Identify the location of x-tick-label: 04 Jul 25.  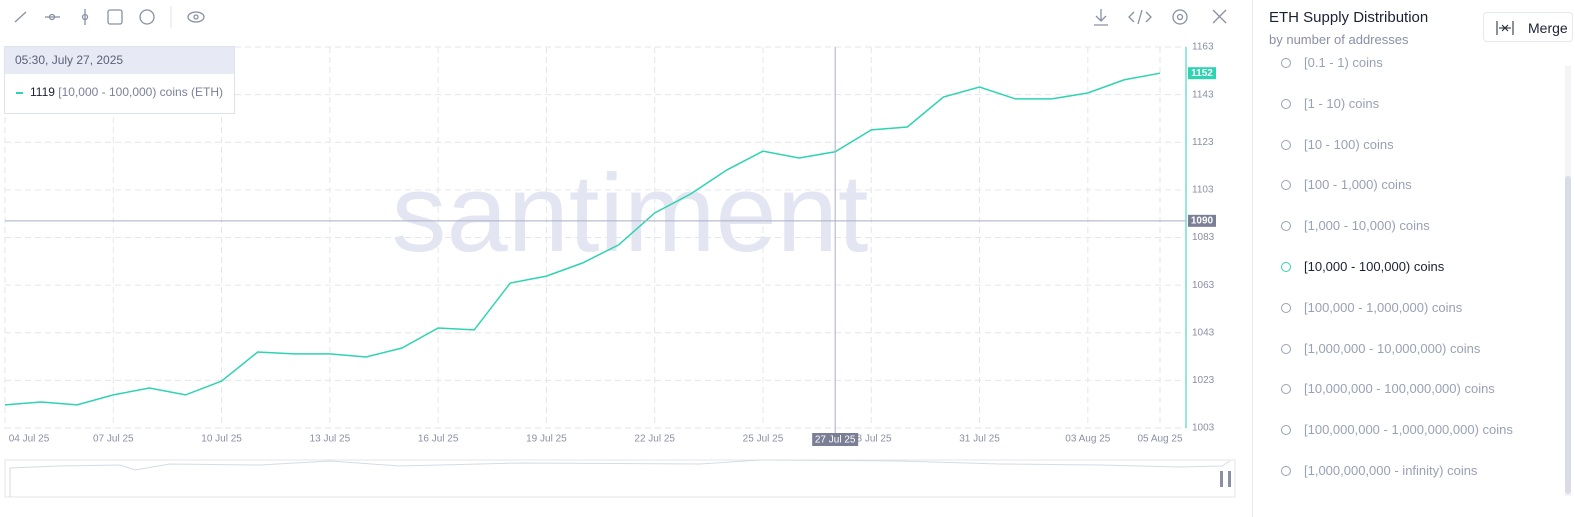
(29, 439).